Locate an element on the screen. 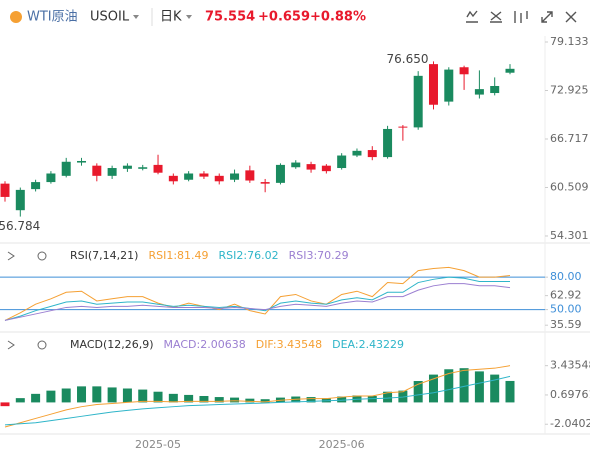 The height and width of the screenshot is (456, 590). instrument-name: WTI原油 is located at coordinates (52, 17).